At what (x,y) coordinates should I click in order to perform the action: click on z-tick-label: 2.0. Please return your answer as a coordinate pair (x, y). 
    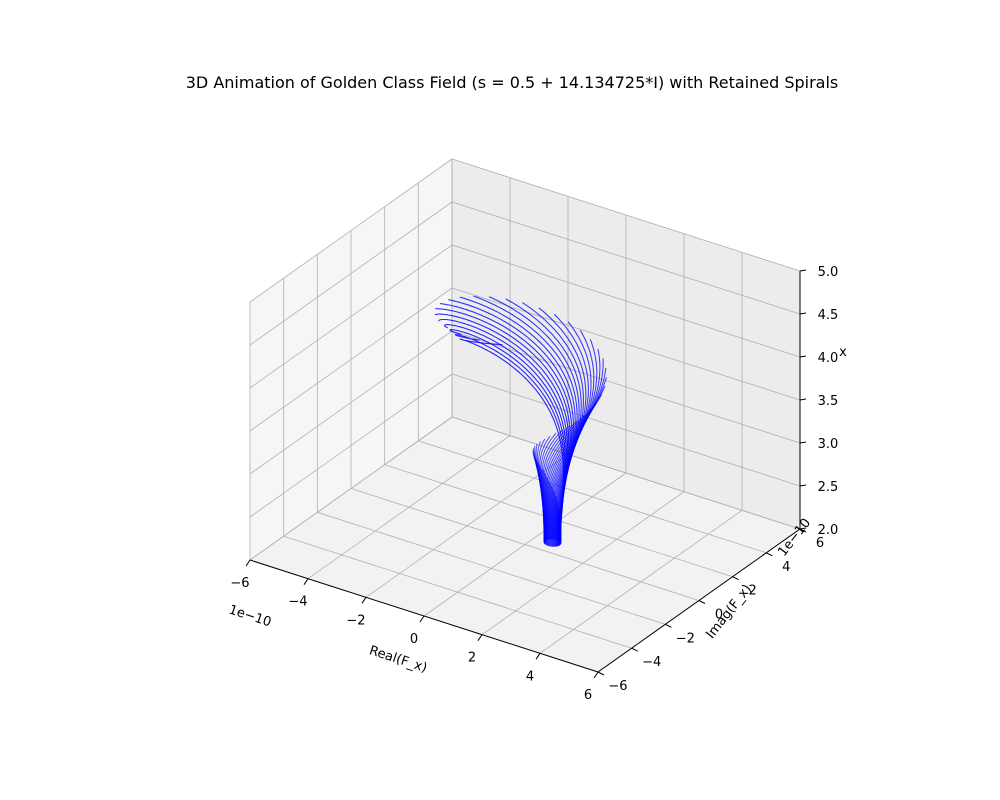
    Looking at the image, I should click on (828, 530).